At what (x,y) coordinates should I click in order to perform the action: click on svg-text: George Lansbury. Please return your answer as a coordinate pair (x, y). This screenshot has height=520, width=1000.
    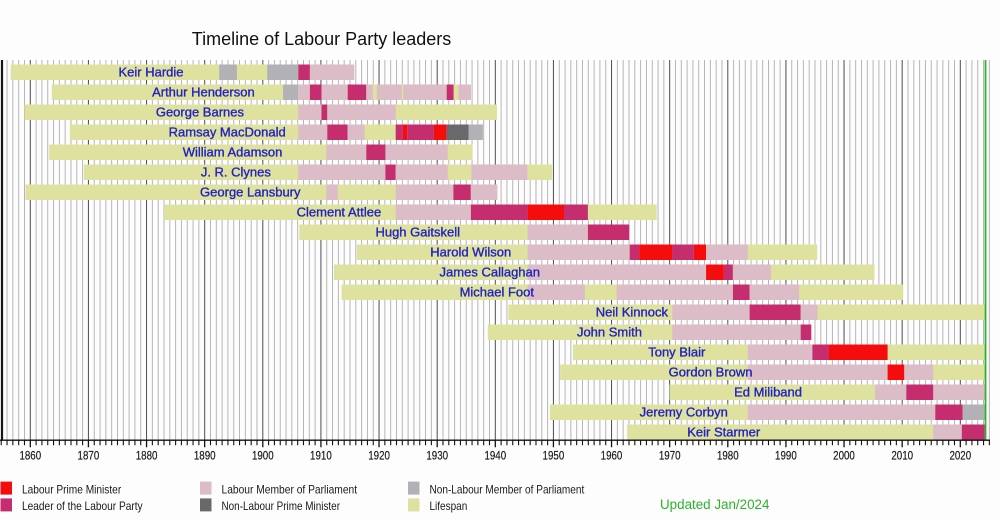
    Looking at the image, I should click on (250, 192).